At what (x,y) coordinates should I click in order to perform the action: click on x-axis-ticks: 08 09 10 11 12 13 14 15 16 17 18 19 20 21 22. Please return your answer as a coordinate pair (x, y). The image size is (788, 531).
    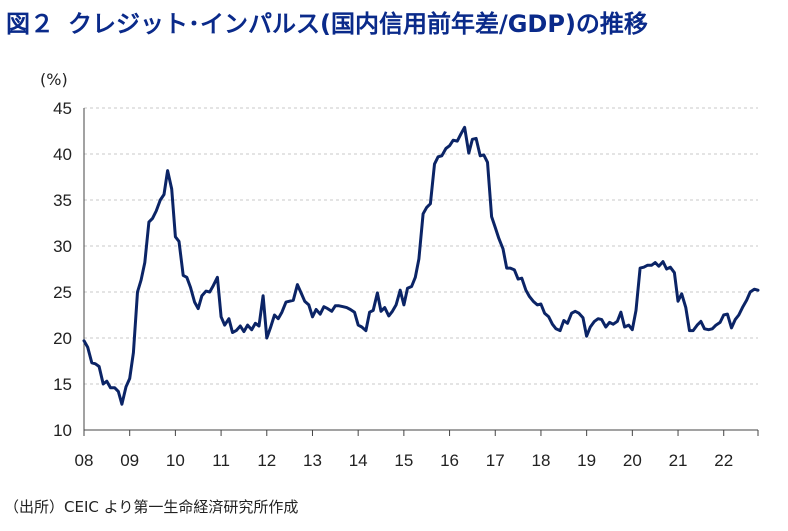
    Looking at the image, I should click on (417, 450).